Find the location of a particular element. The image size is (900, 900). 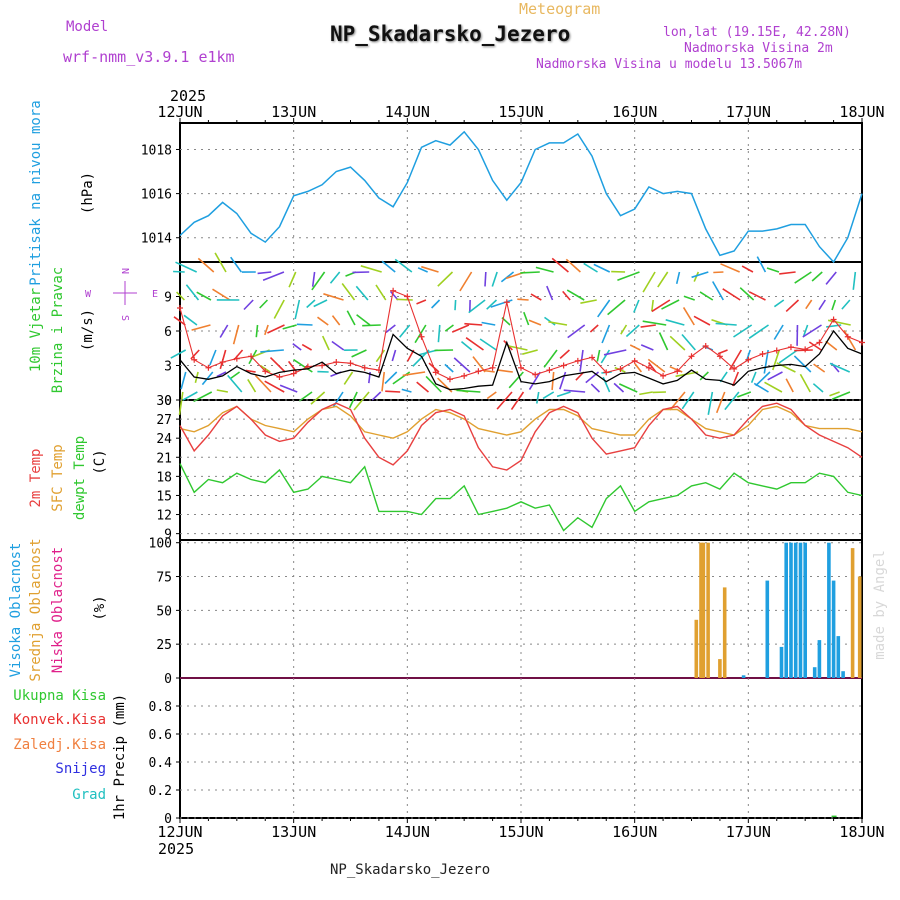

precip-tick-label: 0.2 is located at coordinates (160, 791).